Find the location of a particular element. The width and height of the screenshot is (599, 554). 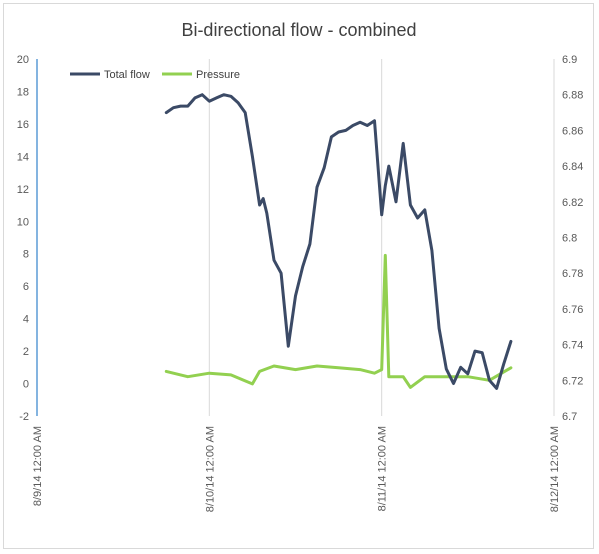

y2-tick-label: 6.82 is located at coordinates (572, 203).